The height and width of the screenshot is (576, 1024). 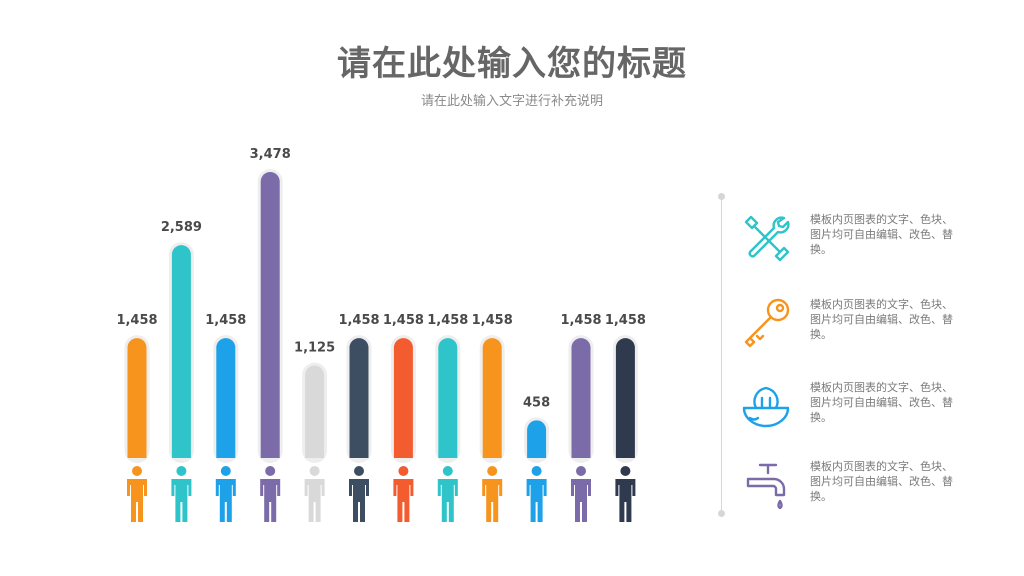 What do you see at coordinates (511, 101) in the screenshot?
I see `page-subtitle: 请在此处输入文字进行补充说明` at bounding box center [511, 101].